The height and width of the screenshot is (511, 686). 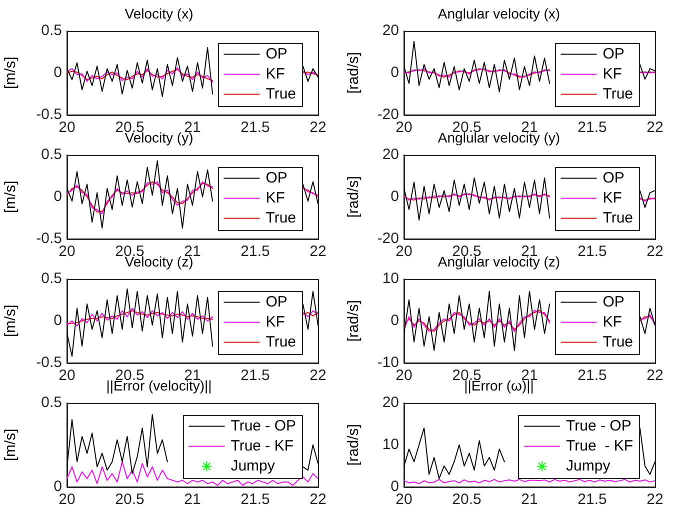 What do you see at coordinates (159, 13) in the screenshot?
I see `chart-title: Velocity (x)` at bounding box center [159, 13].